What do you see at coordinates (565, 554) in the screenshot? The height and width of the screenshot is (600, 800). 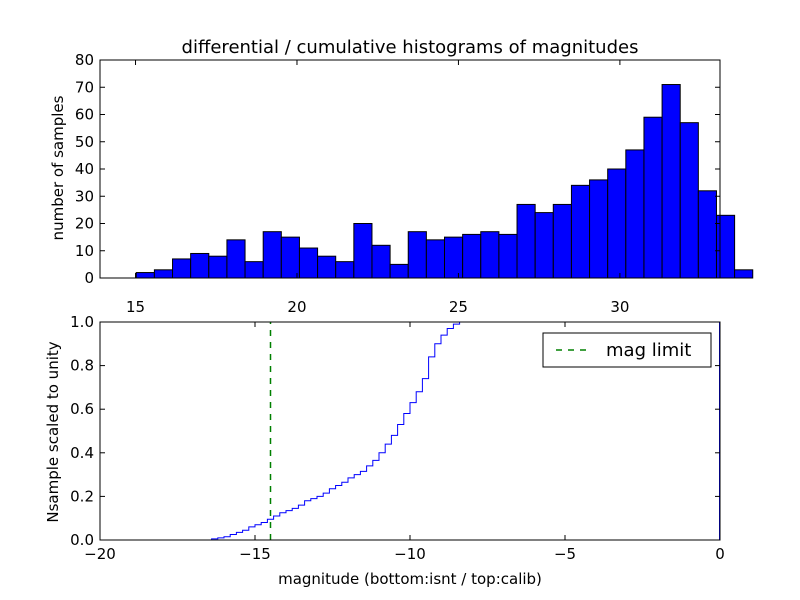 I see `bottom-x-tick-label: −5` at bounding box center [565, 554].